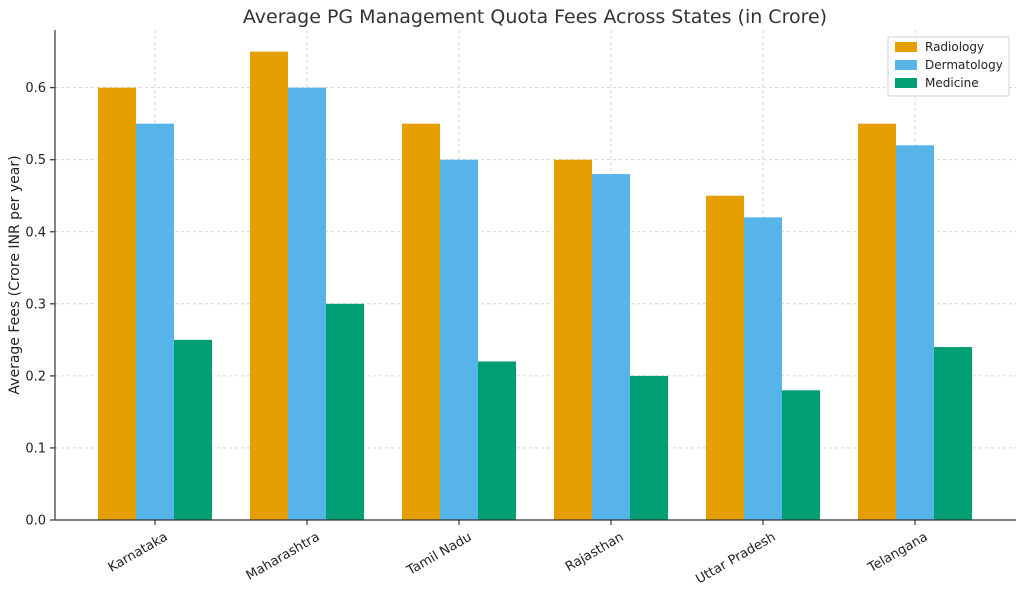 This screenshot has width=1024, height=594. I want to click on bar-radiology-maharashtra, so click(269, 285).